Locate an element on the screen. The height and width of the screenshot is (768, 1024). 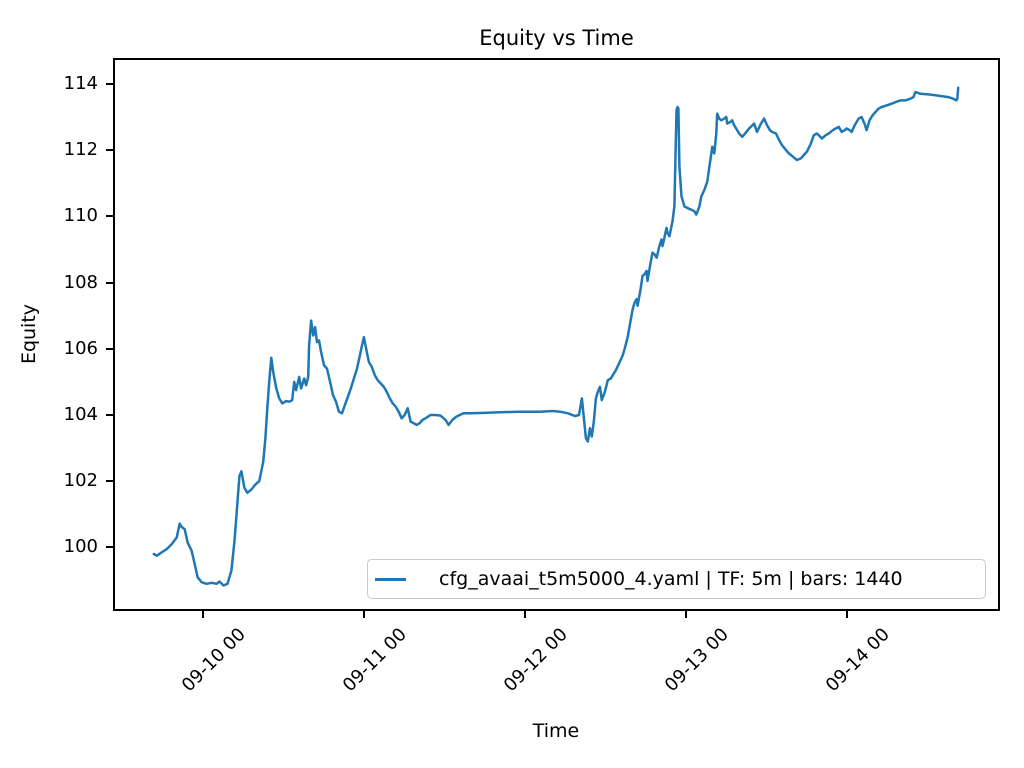
x-tick-label: 09-10 00 is located at coordinates (213, 660).